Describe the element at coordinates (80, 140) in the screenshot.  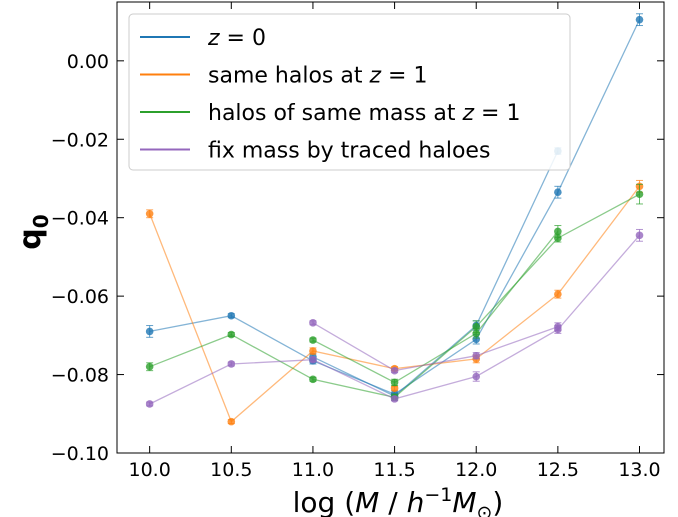
I see `y-tick-label: −0.02` at that location.